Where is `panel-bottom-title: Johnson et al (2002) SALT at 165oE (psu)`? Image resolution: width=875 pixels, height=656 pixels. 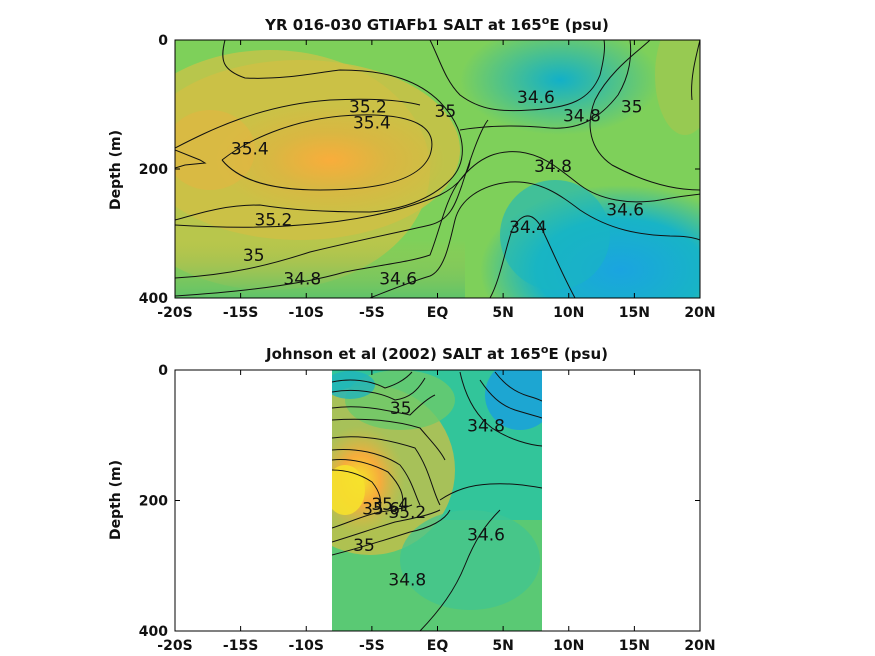 panel-bottom-title: Johnson et al (2002) SALT at 165oE (psu) is located at coordinates (436, 353).